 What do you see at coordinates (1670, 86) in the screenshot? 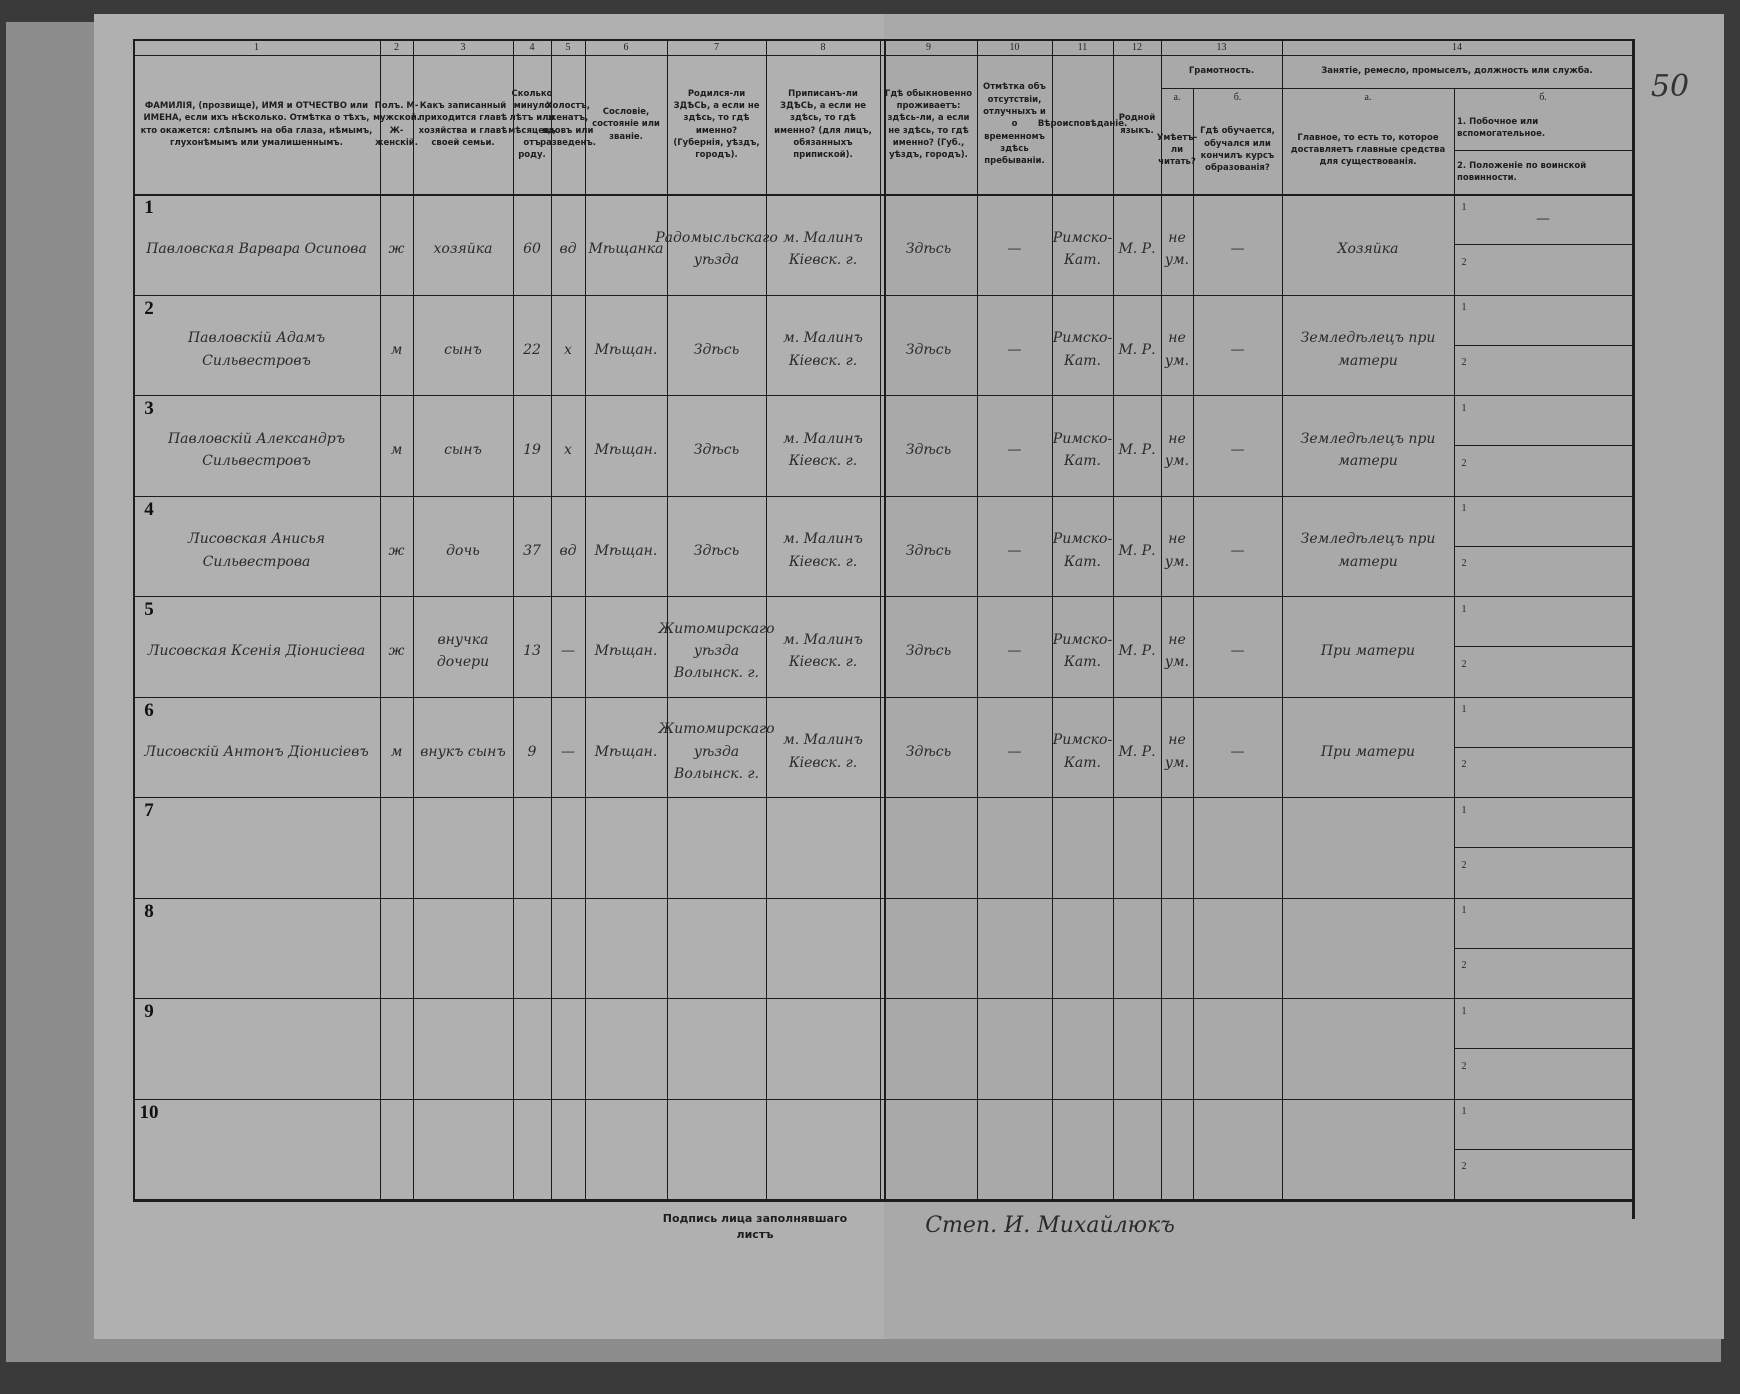
I see `page-number: 50` at bounding box center [1670, 86].